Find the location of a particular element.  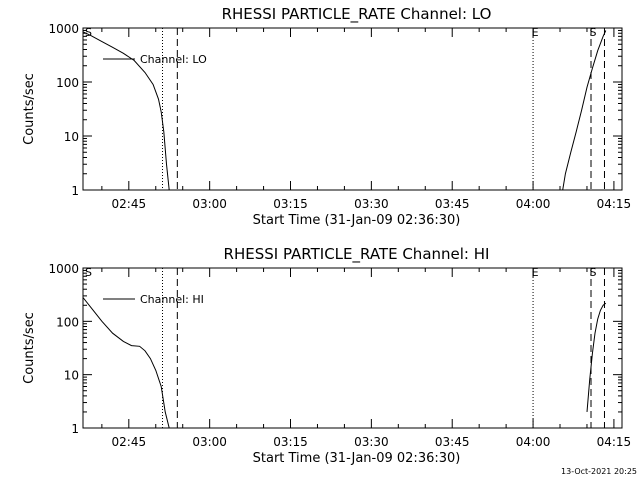

plot-timestamp: 13-Oct-2021 20:25 is located at coordinates (599, 471).